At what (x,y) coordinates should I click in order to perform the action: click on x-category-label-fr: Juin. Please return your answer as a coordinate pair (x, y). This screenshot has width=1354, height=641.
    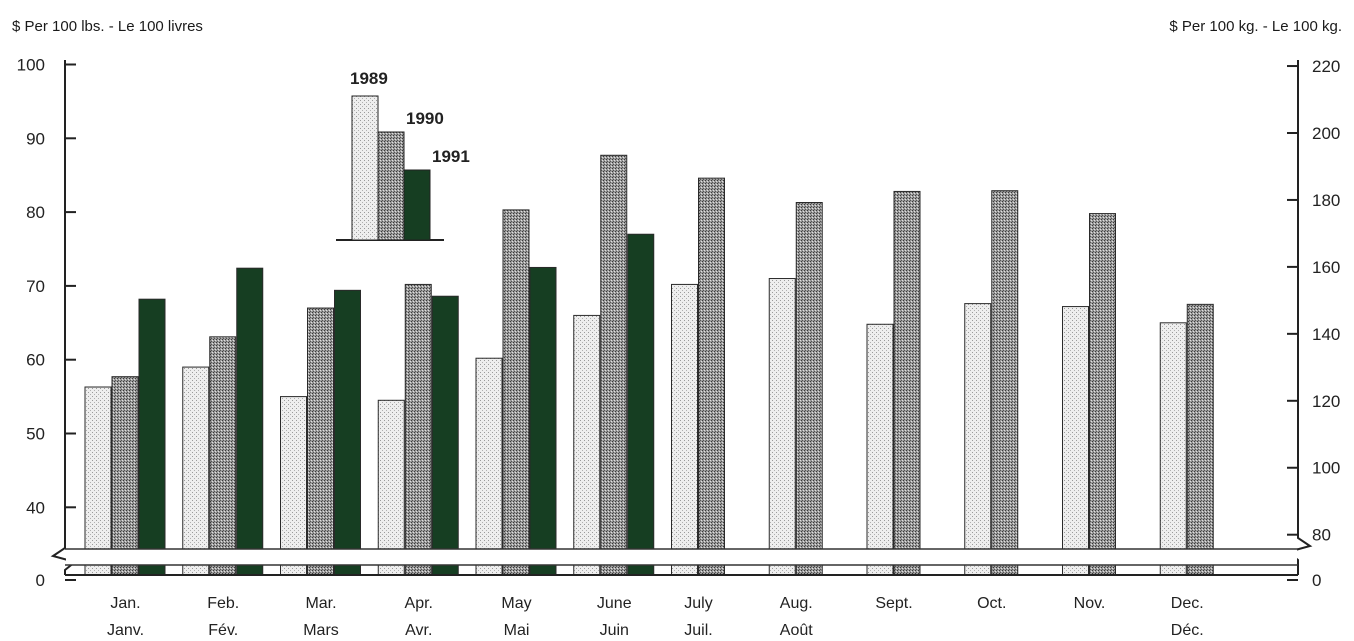
    Looking at the image, I should click on (614, 630).